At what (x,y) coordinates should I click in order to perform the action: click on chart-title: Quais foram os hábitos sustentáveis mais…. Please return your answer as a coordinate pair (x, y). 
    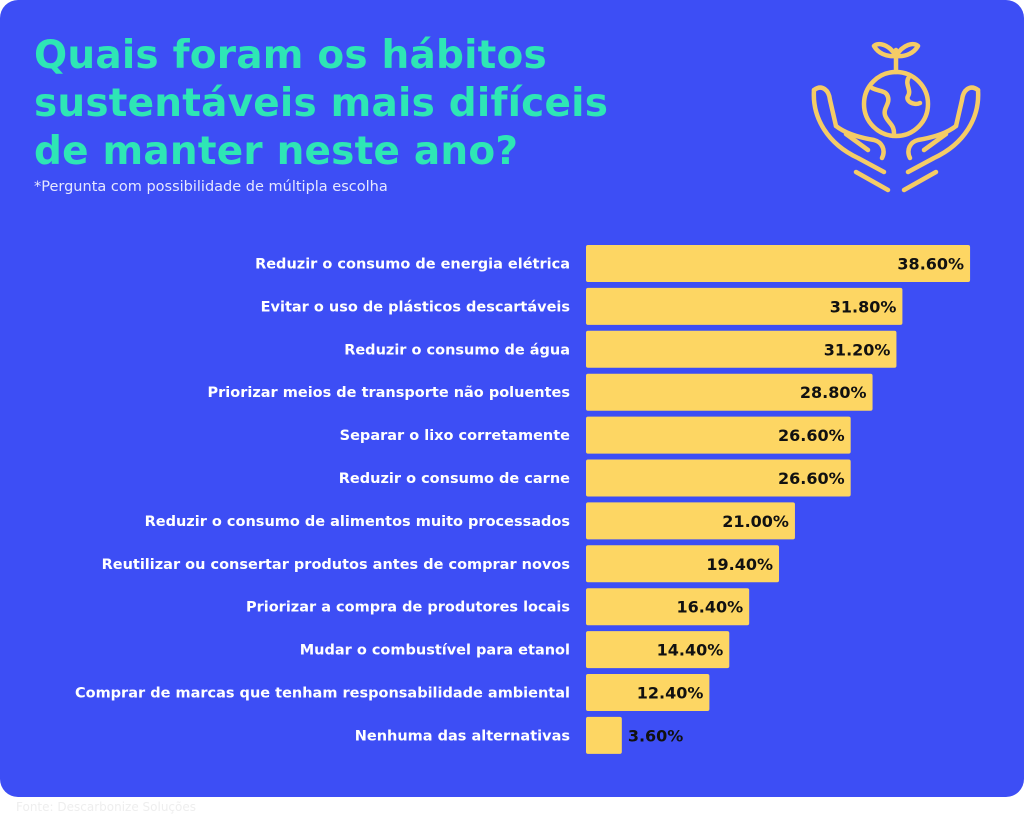
    Looking at the image, I should click on (344, 104).